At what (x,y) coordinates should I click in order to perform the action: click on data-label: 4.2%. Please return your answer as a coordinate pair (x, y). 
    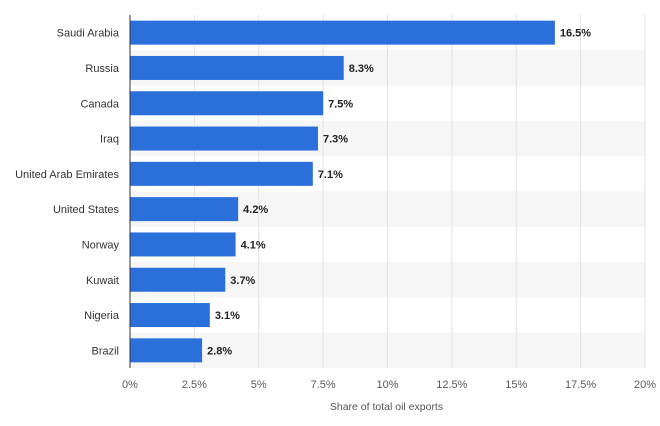
    Looking at the image, I should click on (255, 210).